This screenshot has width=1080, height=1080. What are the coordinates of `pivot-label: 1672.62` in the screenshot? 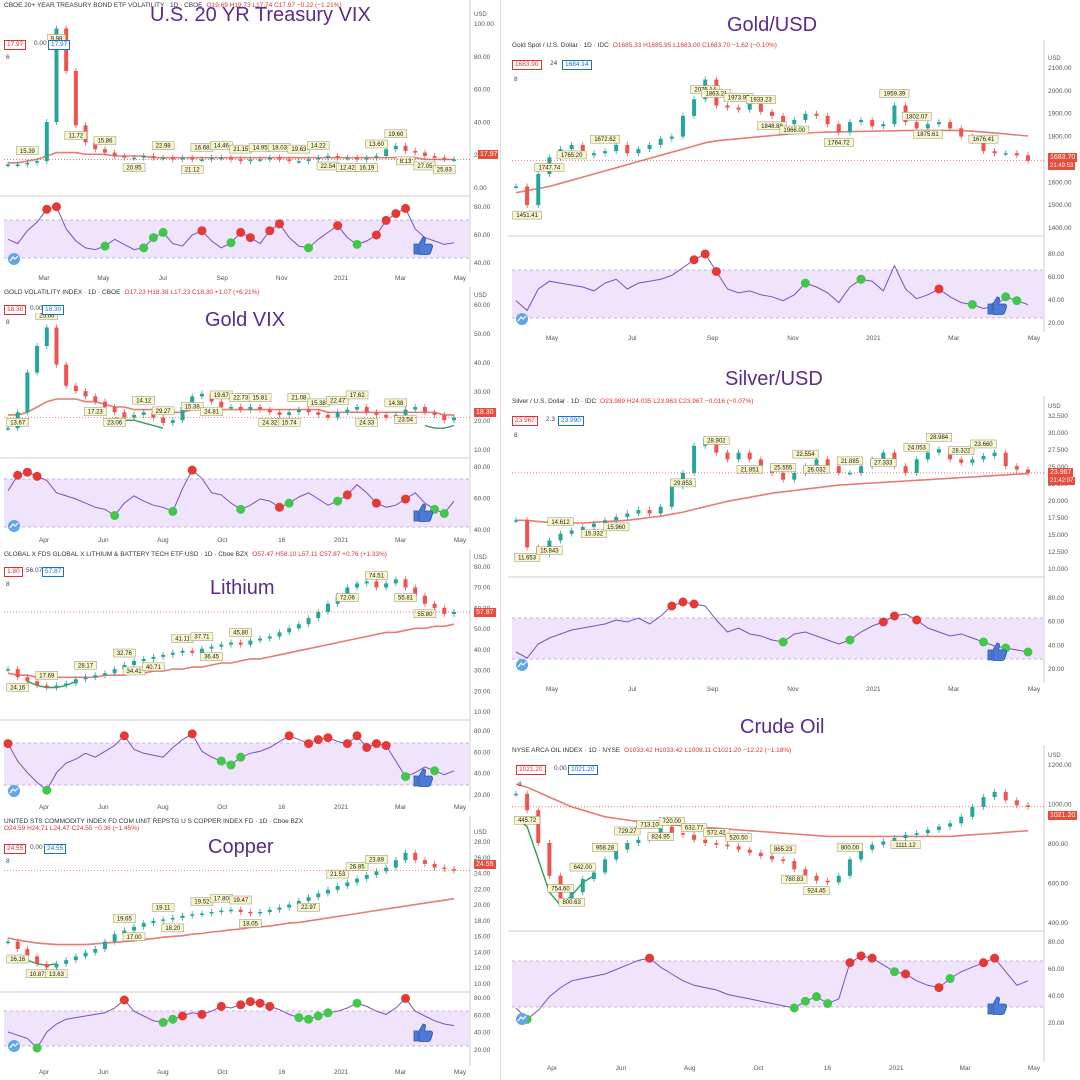 It's located at (605, 140).